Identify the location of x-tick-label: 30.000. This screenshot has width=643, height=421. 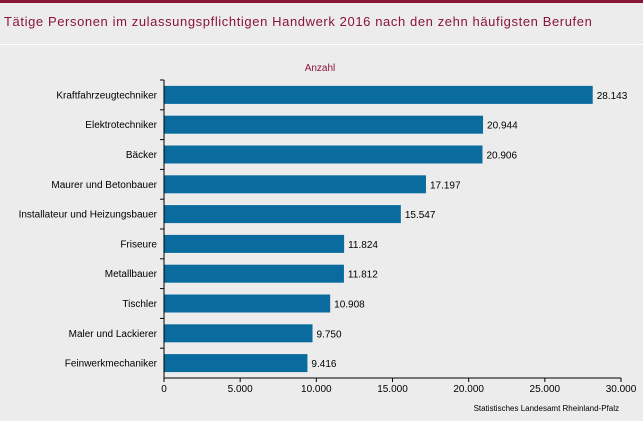
(621, 389).